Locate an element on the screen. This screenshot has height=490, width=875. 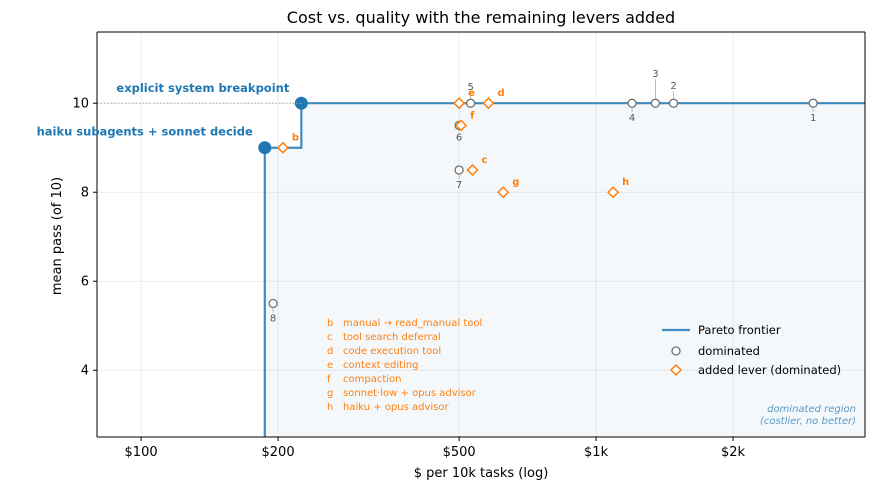
lever-label: h is located at coordinates (625, 182).